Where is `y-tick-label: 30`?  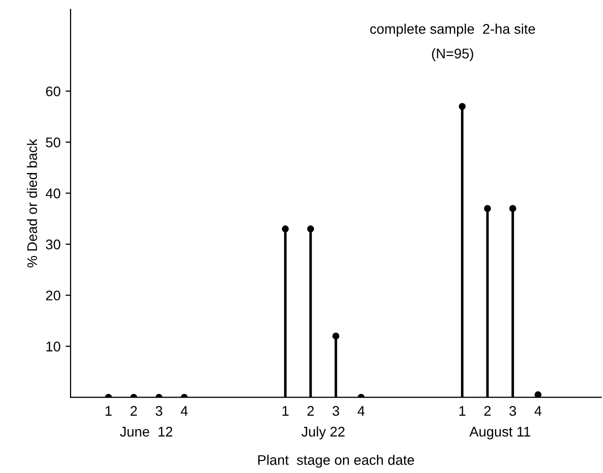 y-tick-label: 30 is located at coordinates (53, 245).